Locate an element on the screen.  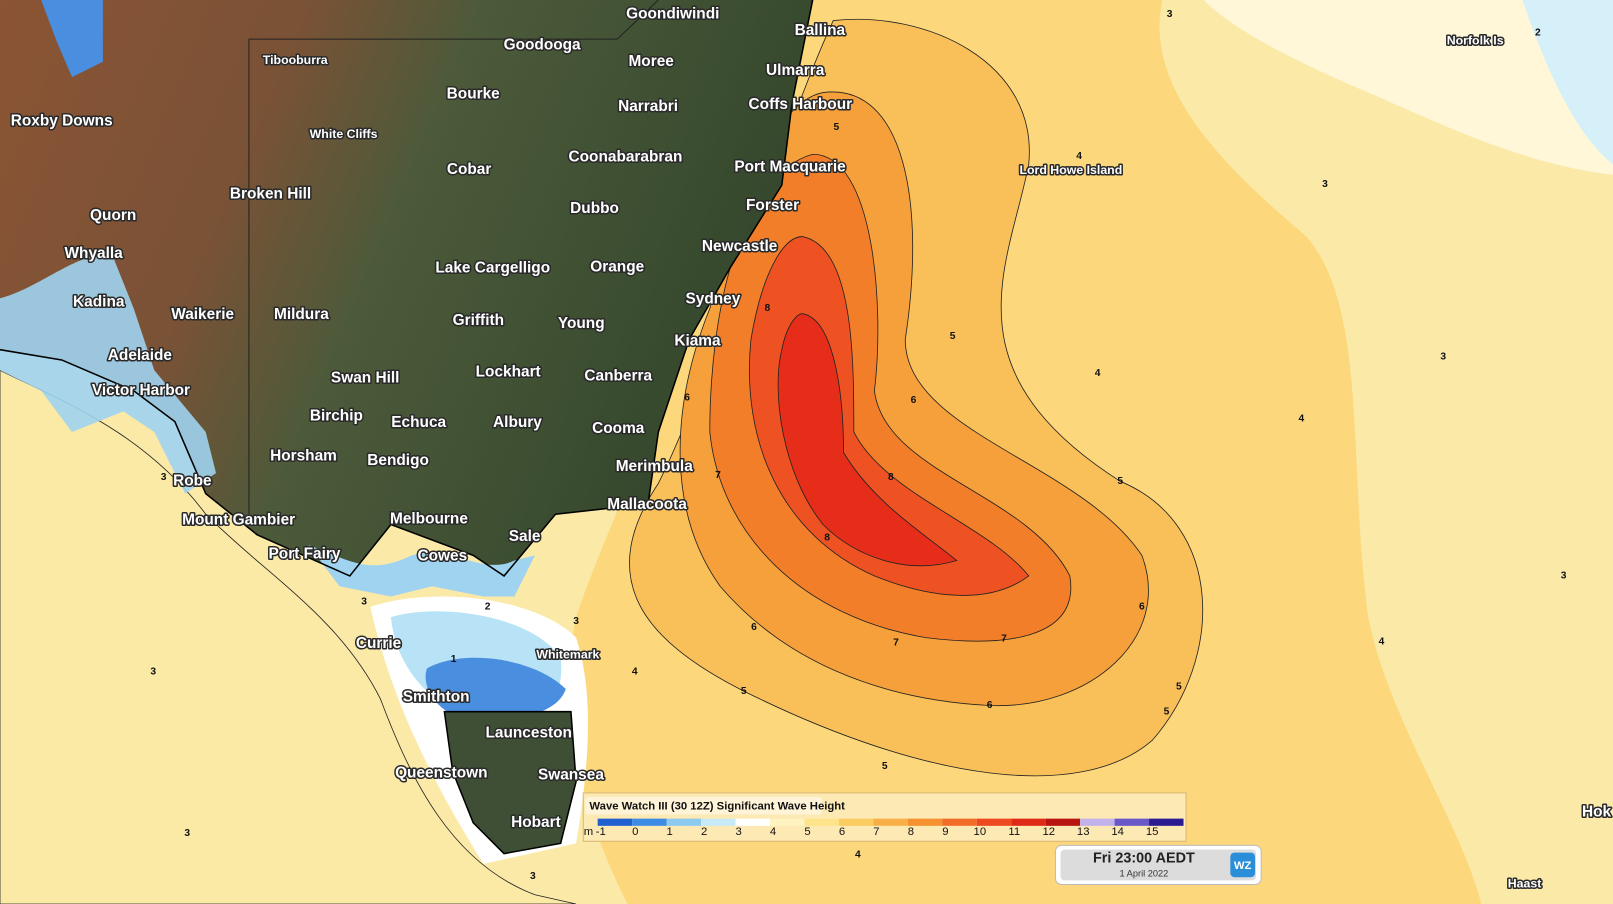
legend-tick-label: 8 is located at coordinates (911, 832).